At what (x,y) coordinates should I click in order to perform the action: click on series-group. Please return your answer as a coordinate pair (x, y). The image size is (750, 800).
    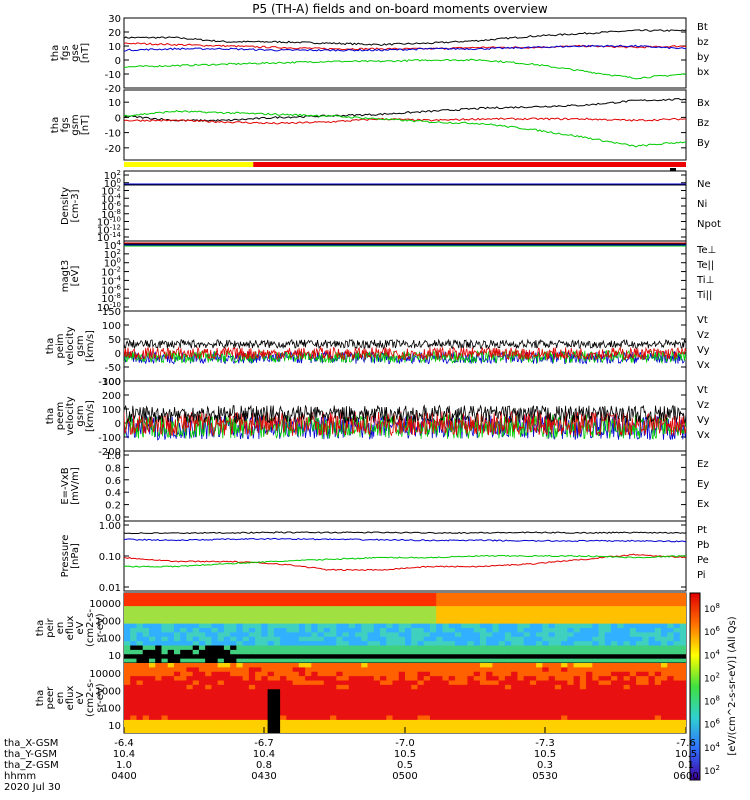
    Looking at the image, I should click on (405, 184).